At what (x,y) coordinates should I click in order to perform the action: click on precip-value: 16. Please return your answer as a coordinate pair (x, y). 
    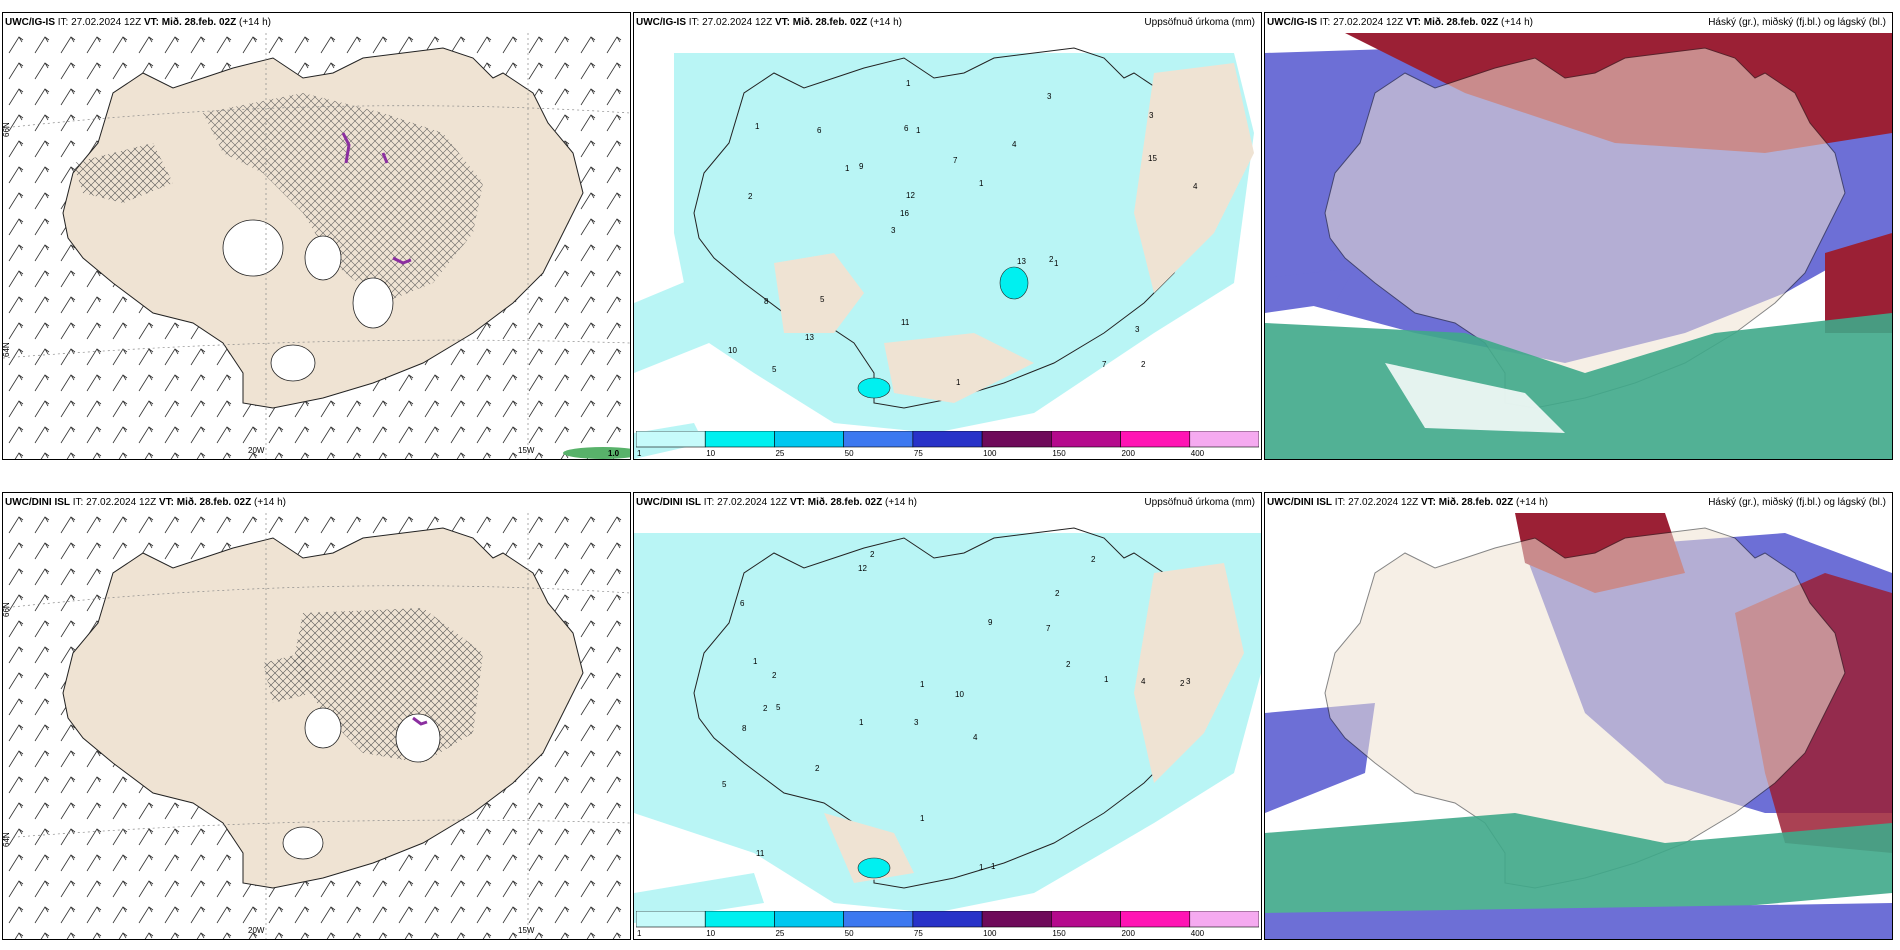
    Looking at the image, I should click on (904, 213).